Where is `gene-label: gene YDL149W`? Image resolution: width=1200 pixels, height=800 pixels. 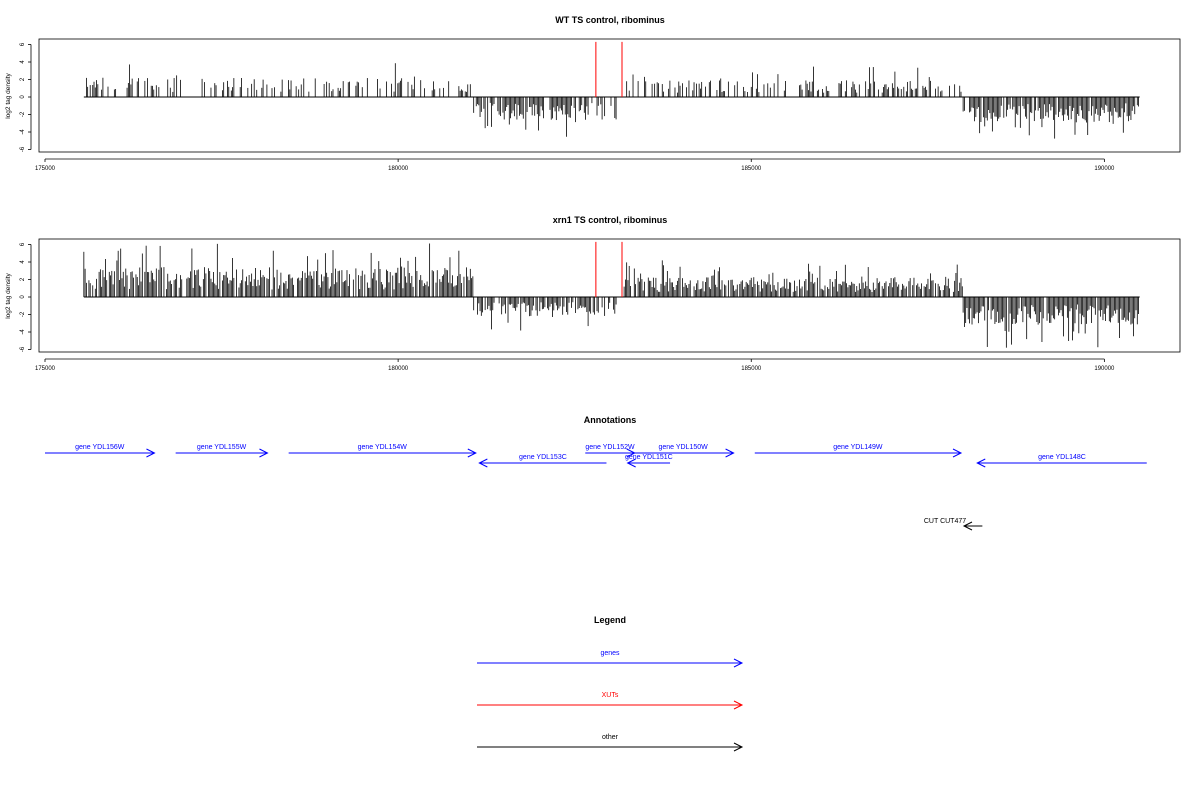
gene-label: gene YDL149W is located at coordinates (858, 447).